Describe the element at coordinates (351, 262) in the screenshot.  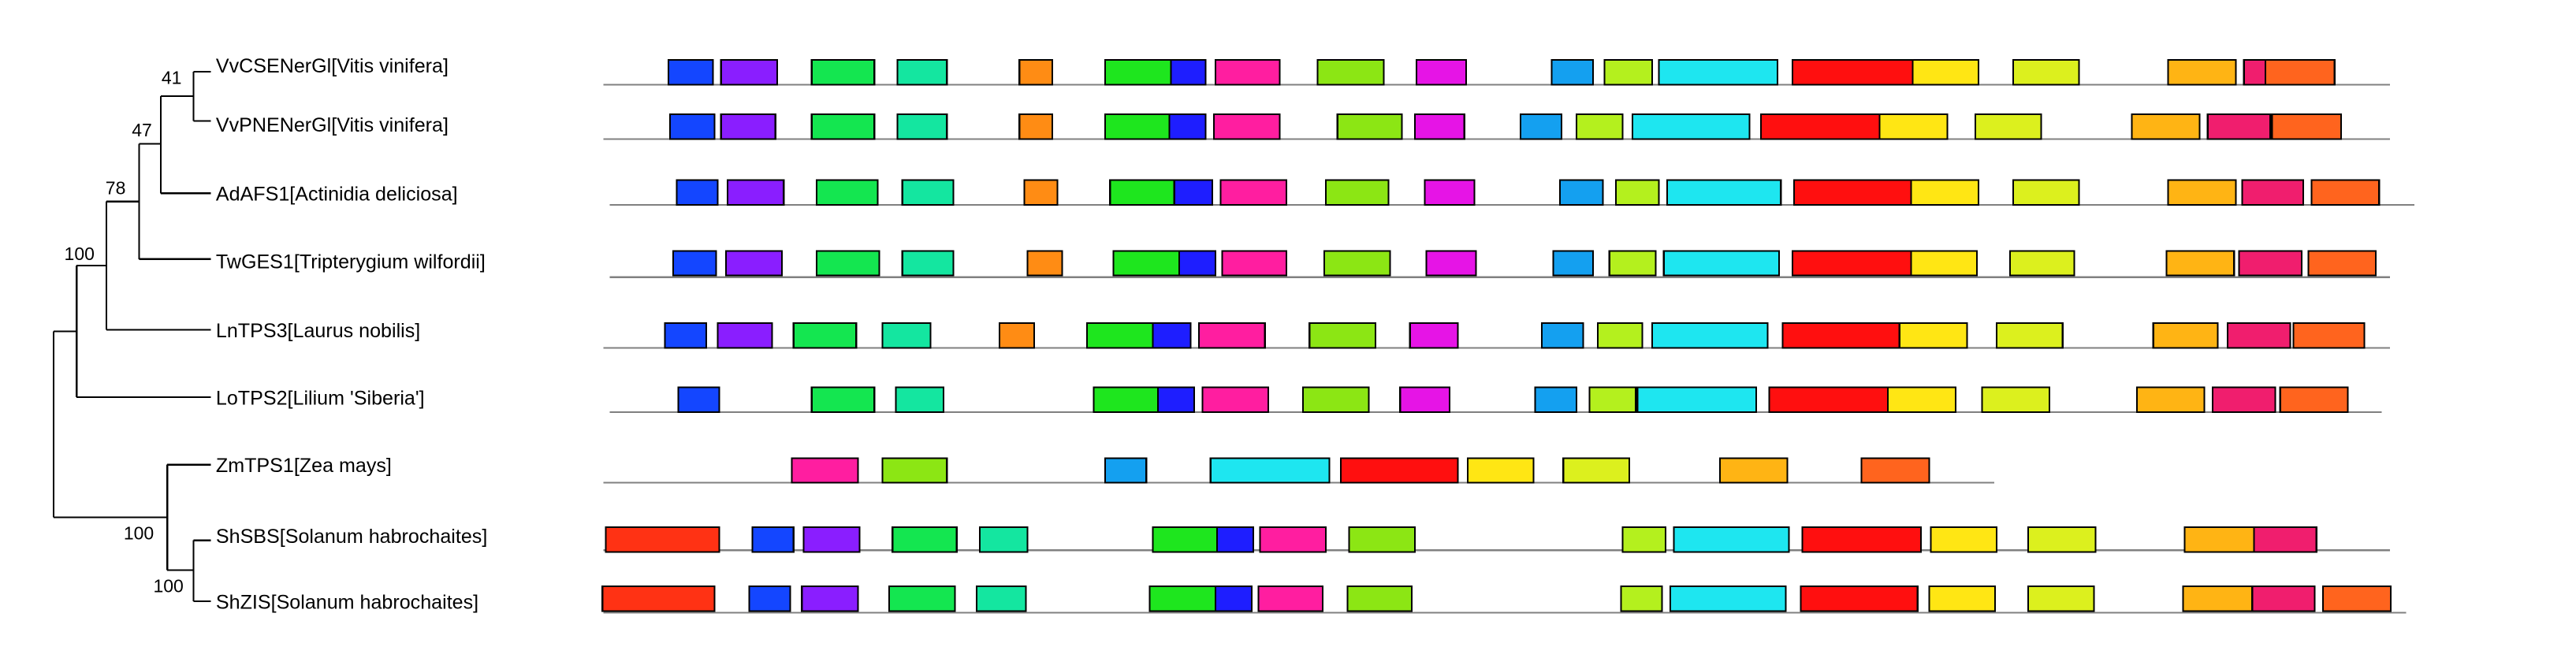
I see `taxon-label: TwGES1[Tripterygium wilfordii]` at that location.